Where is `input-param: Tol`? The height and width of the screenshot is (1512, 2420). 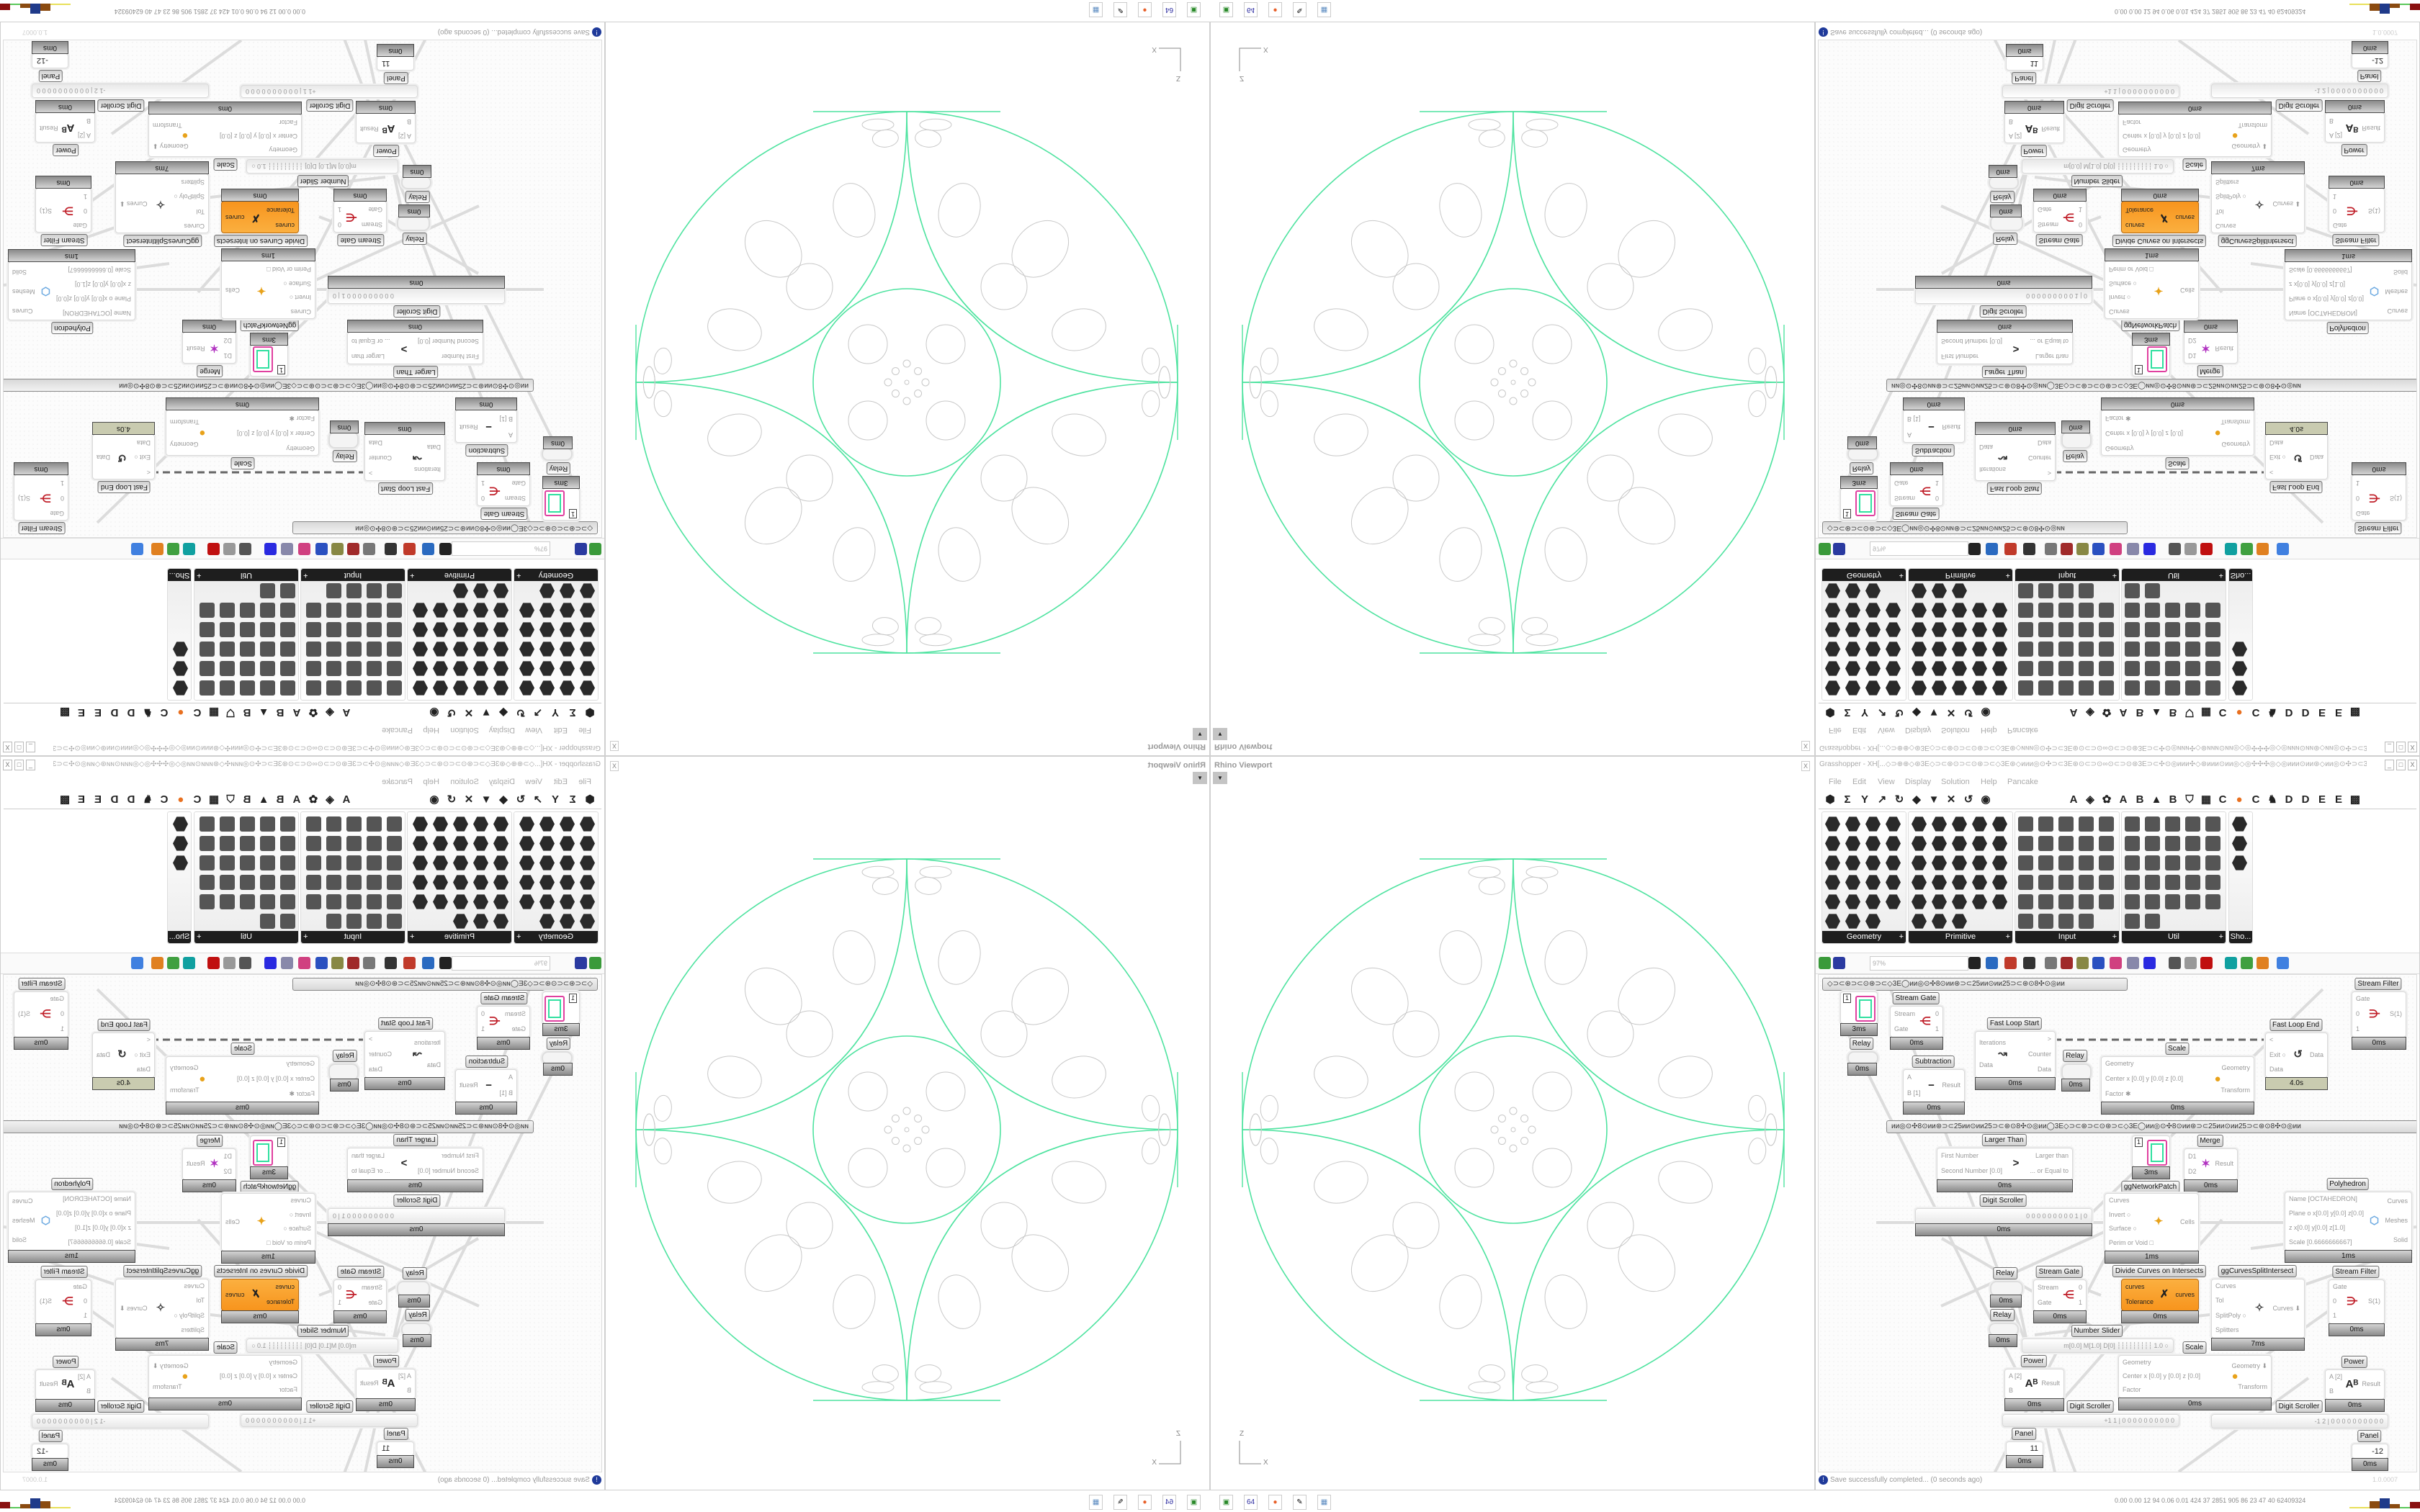
input-param: Tol is located at coordinates (200, 1301).